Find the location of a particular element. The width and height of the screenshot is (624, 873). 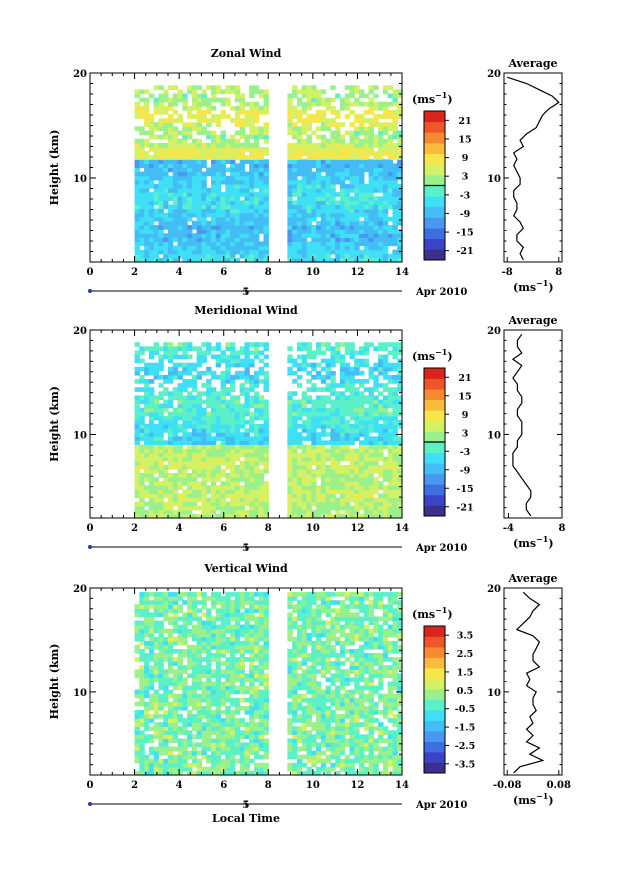

x-tick-label: 0 is located at coordinates (90, 272).